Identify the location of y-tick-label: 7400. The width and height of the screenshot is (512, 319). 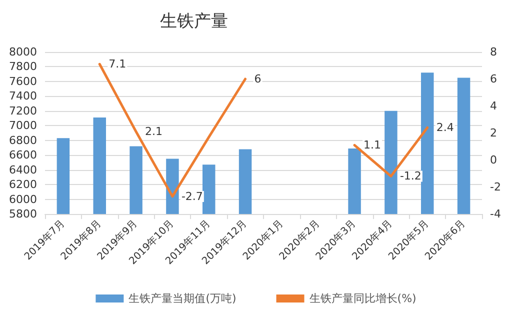
(23, 96).